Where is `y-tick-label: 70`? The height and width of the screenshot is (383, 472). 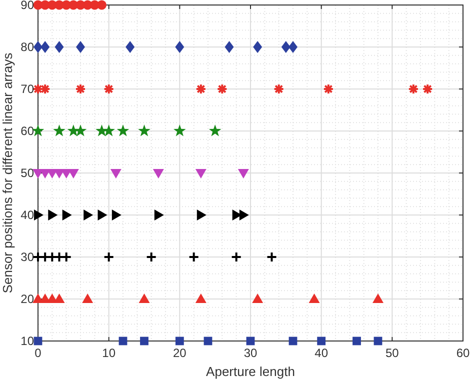 y-tick-label: 70 is located at coordinates (27, 89).